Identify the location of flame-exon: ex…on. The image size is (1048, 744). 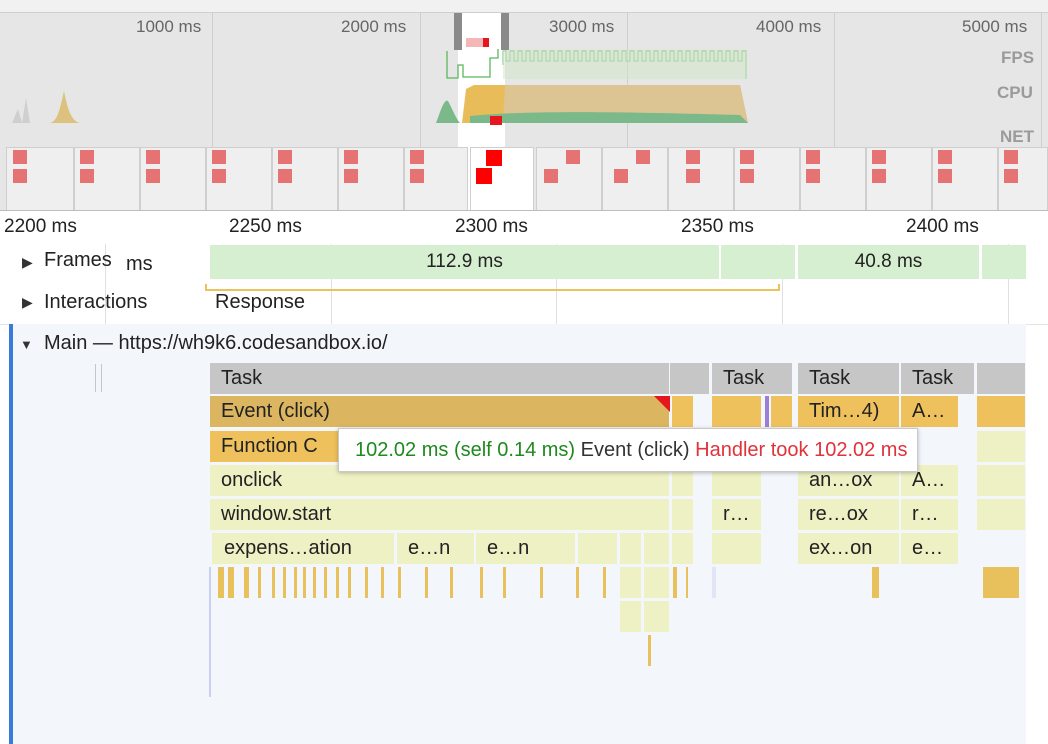
(849, 548).